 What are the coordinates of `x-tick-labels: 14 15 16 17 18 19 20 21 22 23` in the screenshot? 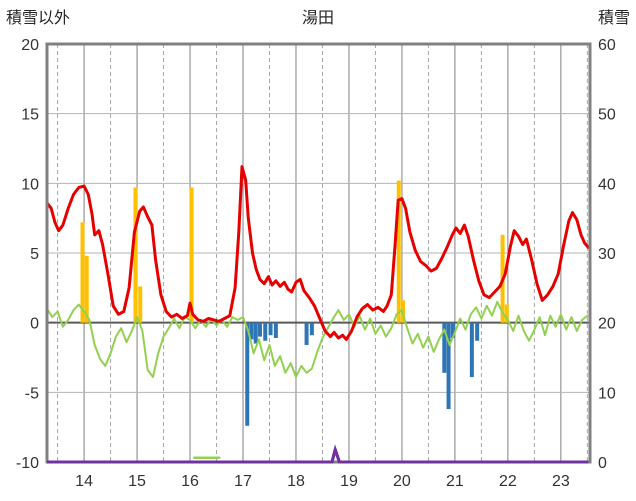 It's located at (322, 481).